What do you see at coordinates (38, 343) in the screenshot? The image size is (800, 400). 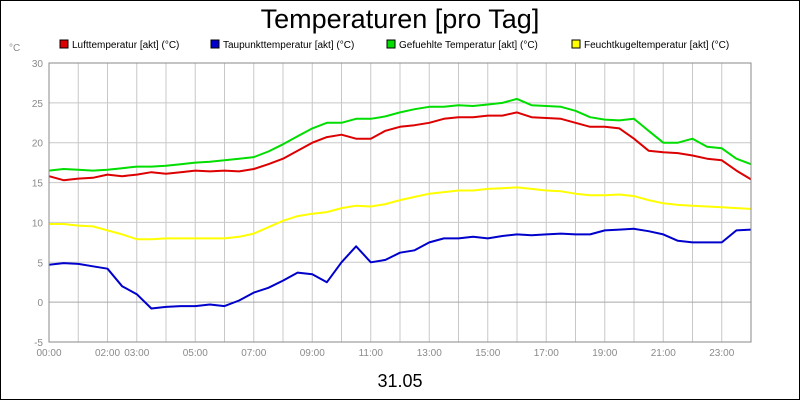 I see `y-tick-label: -5` at bounding box center [38, 343].